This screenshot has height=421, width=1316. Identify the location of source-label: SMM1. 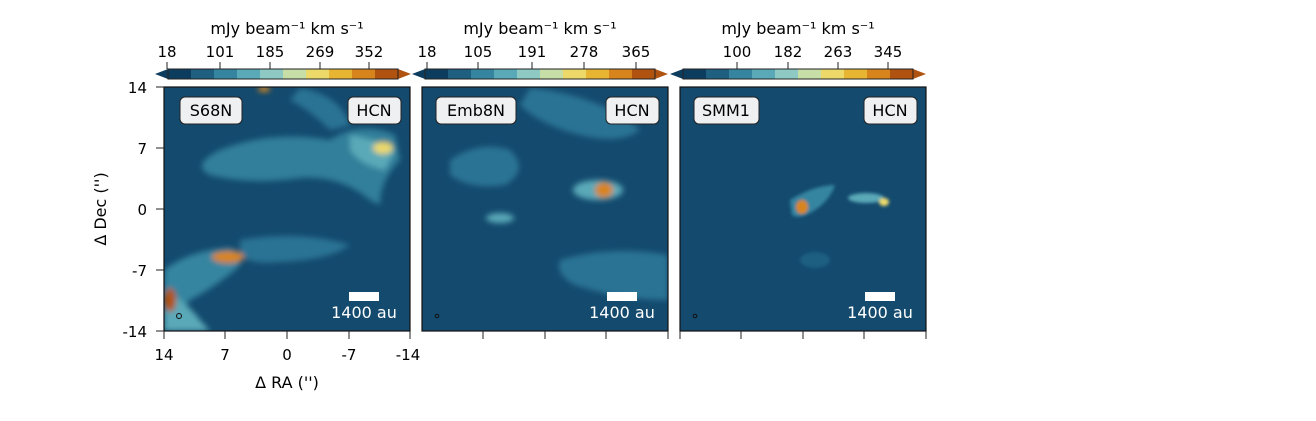
(726, 110).